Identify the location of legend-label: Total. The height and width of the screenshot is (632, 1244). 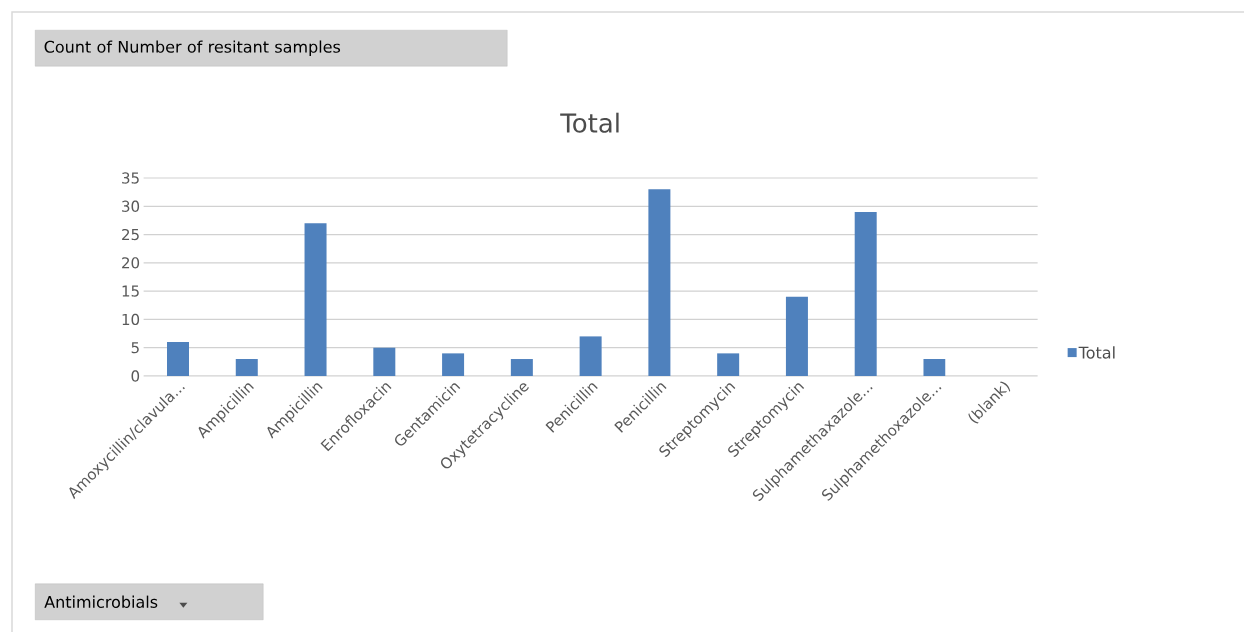
(1096, 352).